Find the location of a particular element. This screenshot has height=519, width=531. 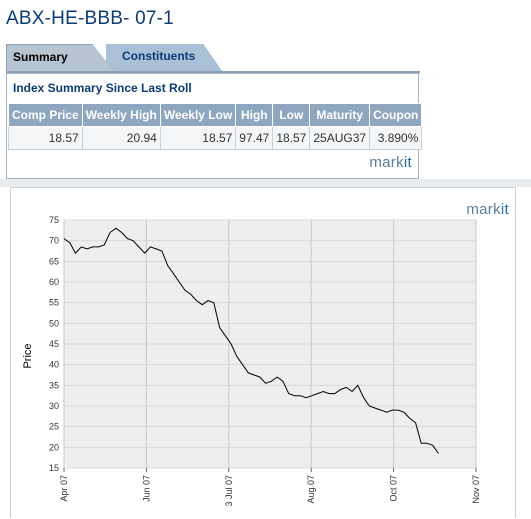

column-header-weekly-high: Weekly High is located at coordinates (121, 115).